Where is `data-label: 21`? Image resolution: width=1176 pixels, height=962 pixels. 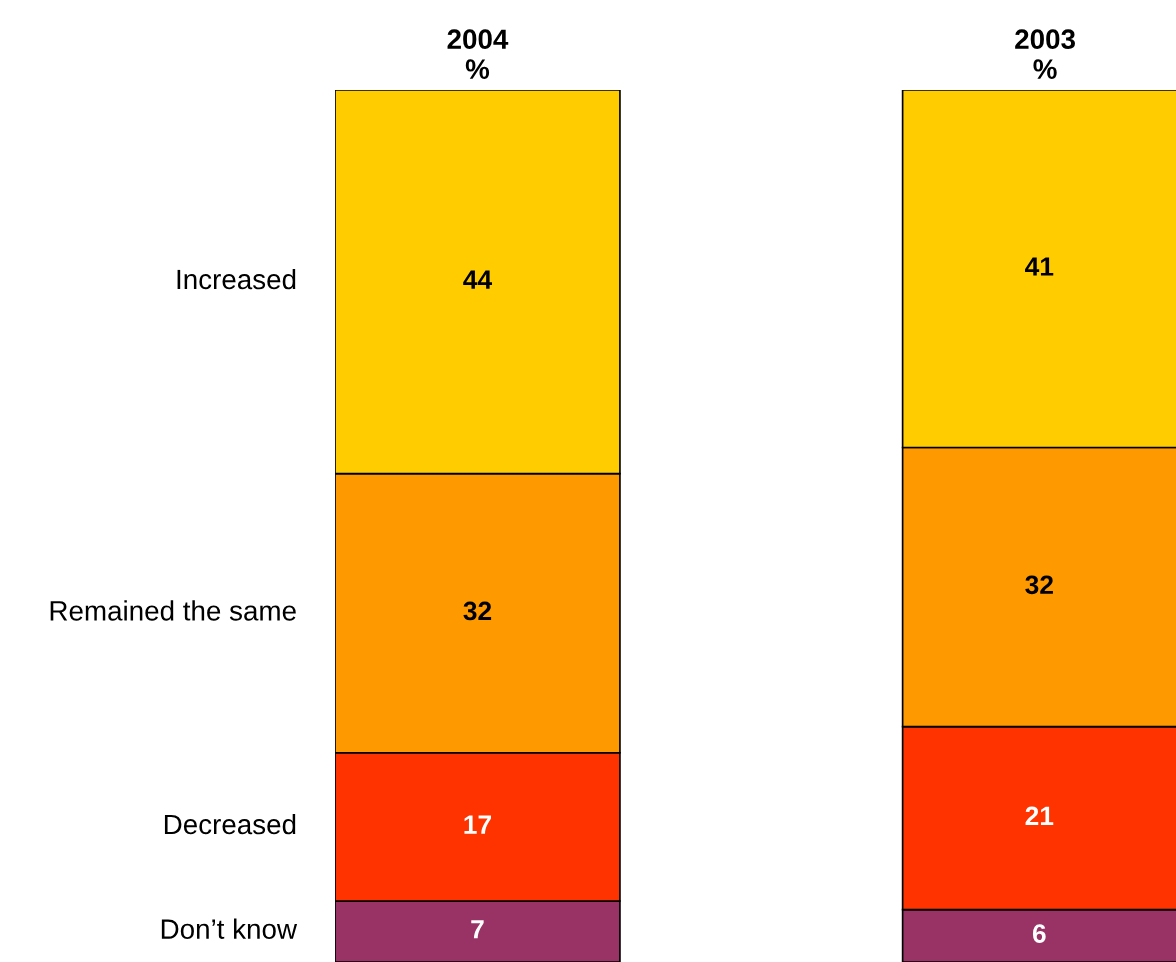 data-label: 21 is located at coordinates (1039, 815).